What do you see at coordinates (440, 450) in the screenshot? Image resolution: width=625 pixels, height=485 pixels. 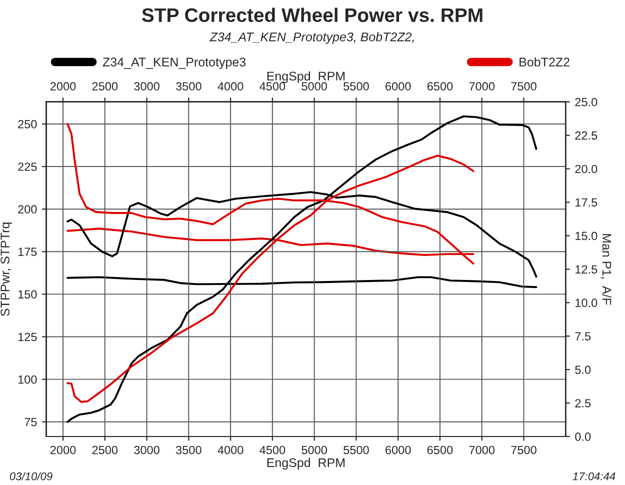 I see `x-tick-label: 6500` at bounding box center [440, 450].